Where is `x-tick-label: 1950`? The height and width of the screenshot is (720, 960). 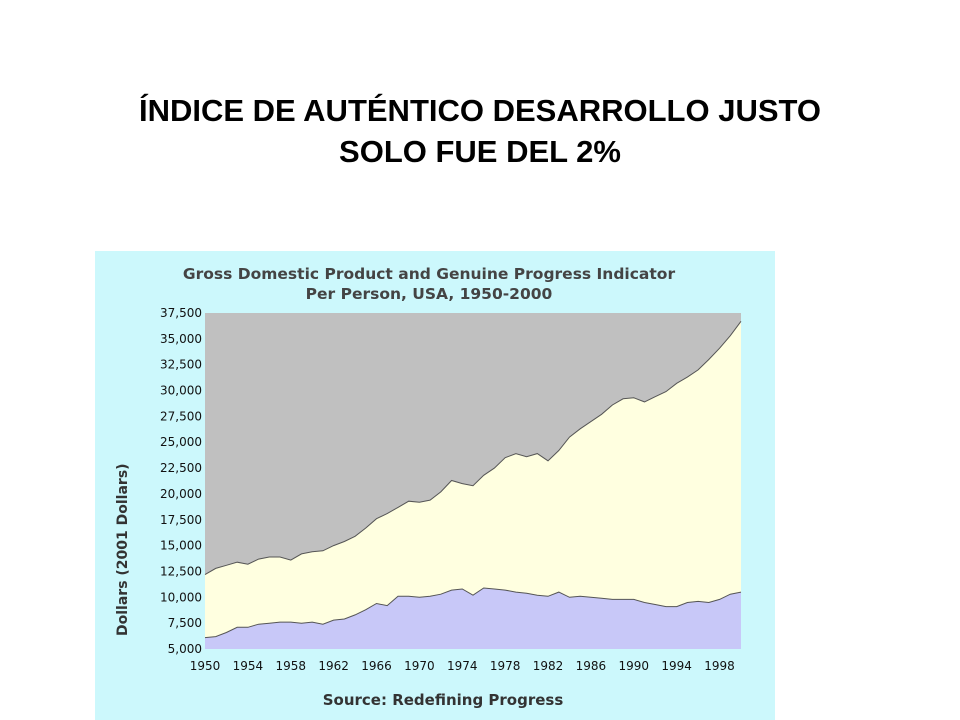 x-tick-label: 1950 is located at coordinates (205, 666).